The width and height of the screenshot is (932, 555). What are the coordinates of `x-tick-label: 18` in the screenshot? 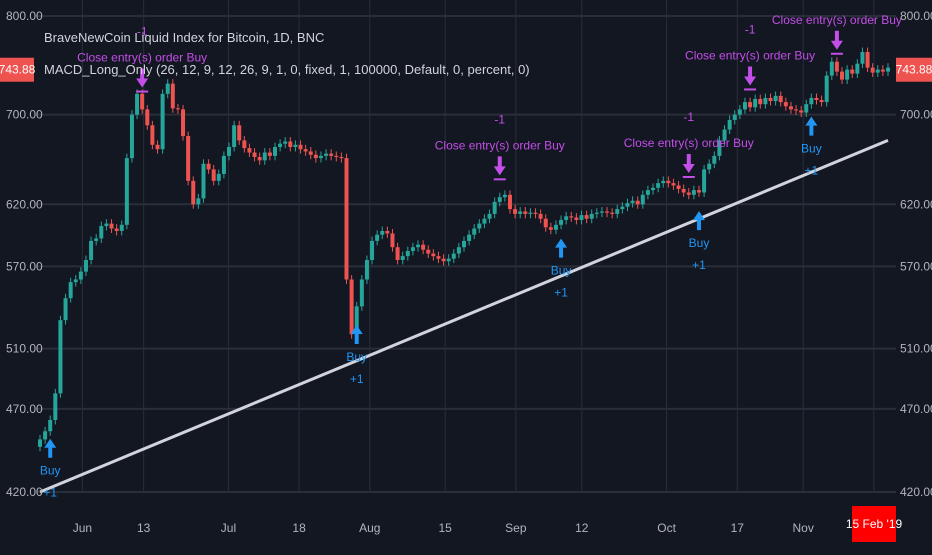 It's located at (299, 528).